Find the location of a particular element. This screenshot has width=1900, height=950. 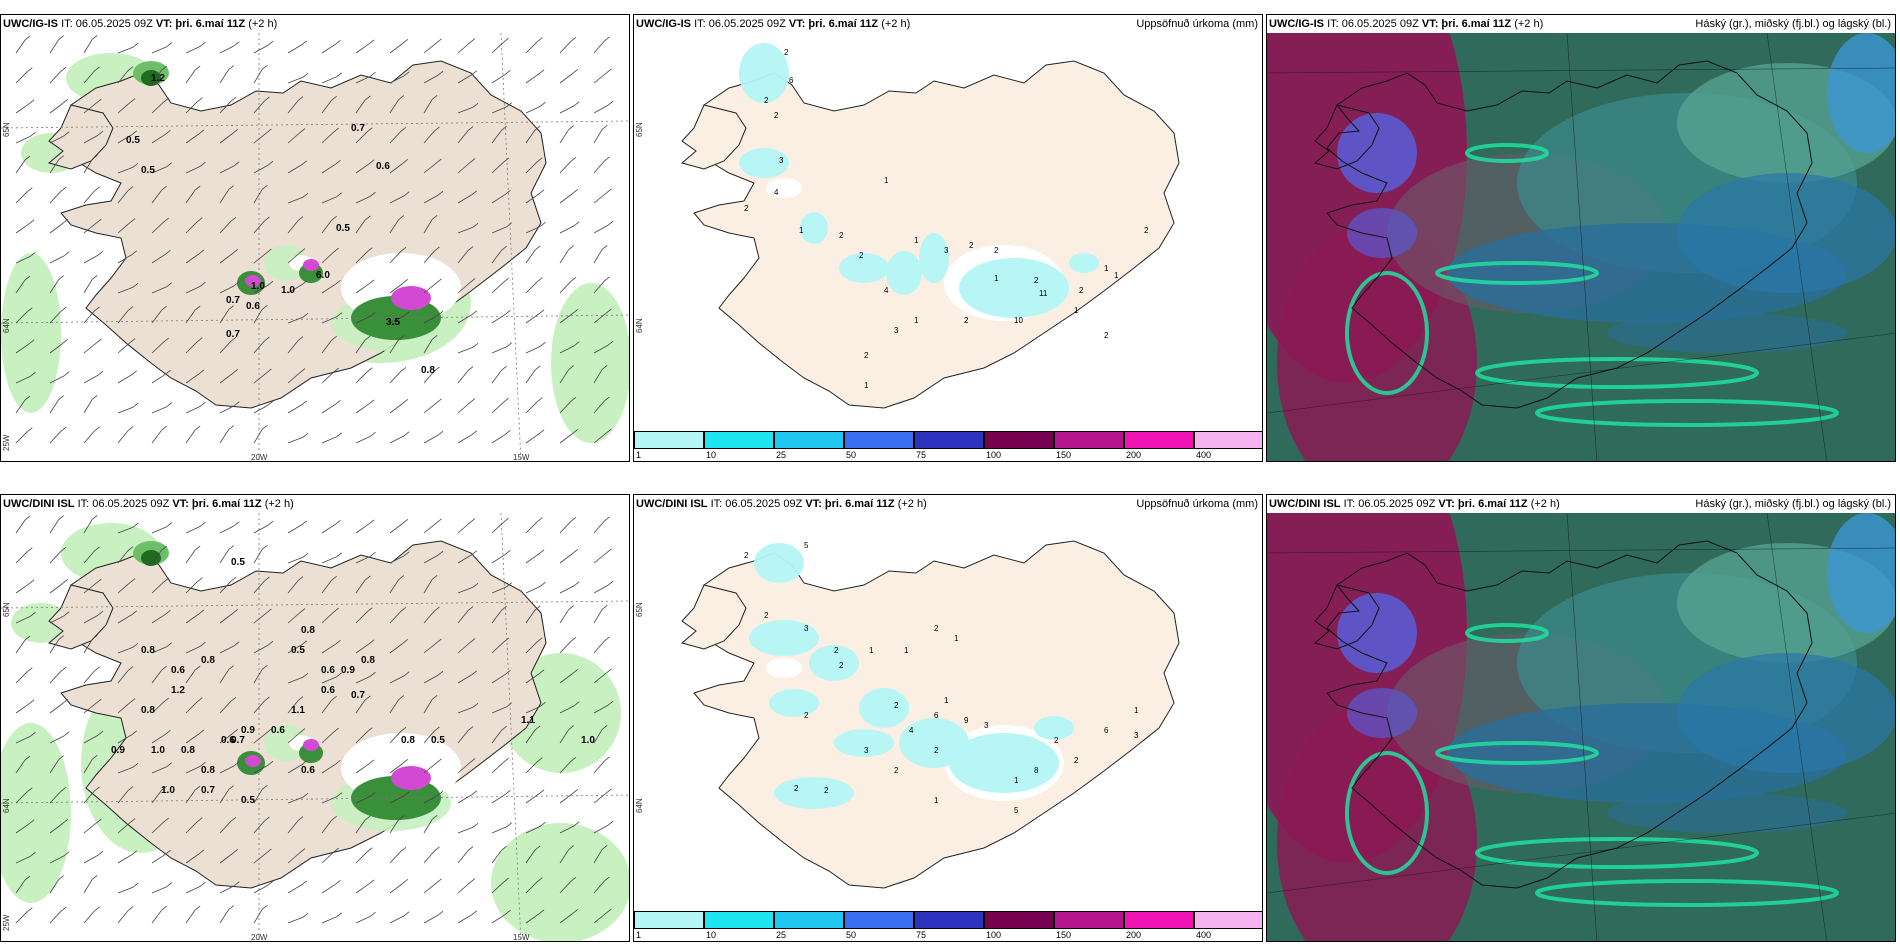

precip-value-label: 0.7 is located at coordinates (233, 300).